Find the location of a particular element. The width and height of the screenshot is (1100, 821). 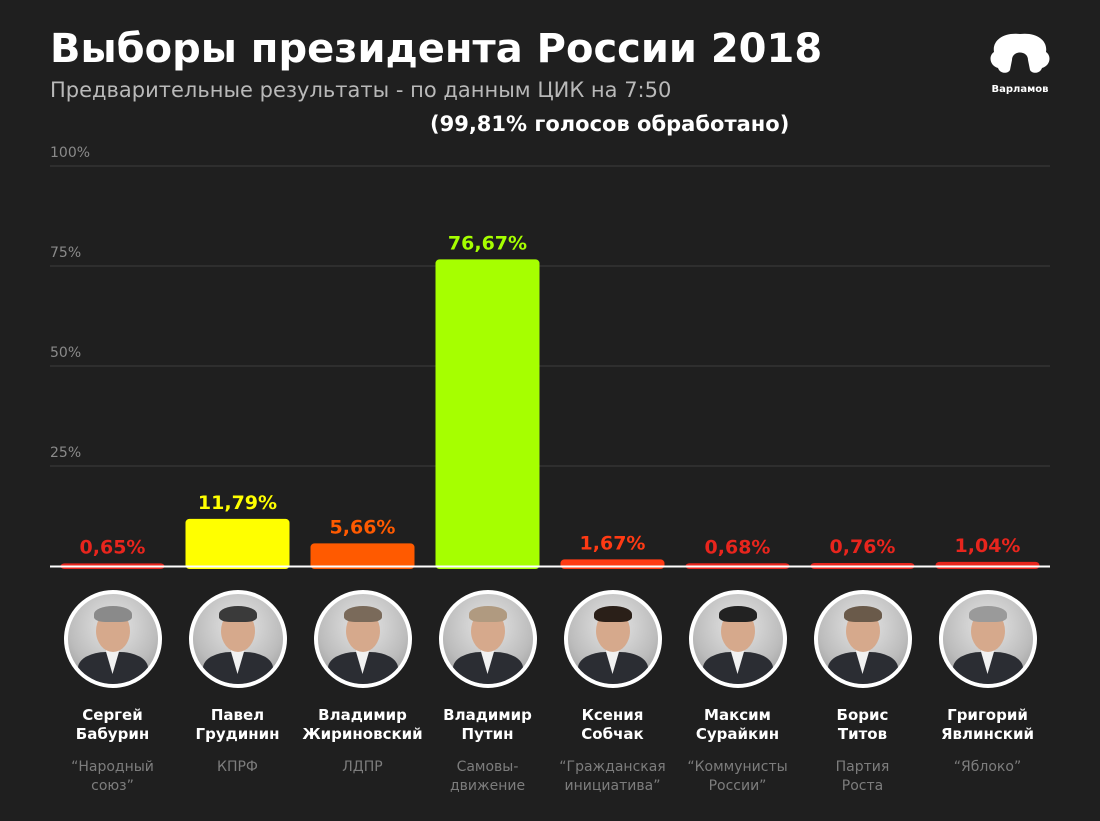

party-line-2: Роста is located at coordinates (862, 786).